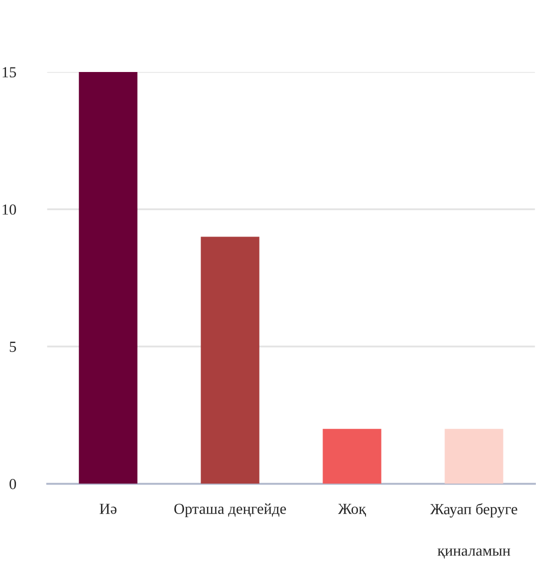 This screenshot has height=585, width=536. I want to click on x-tick-label: Орташа деңгейде, so click(230, 510).